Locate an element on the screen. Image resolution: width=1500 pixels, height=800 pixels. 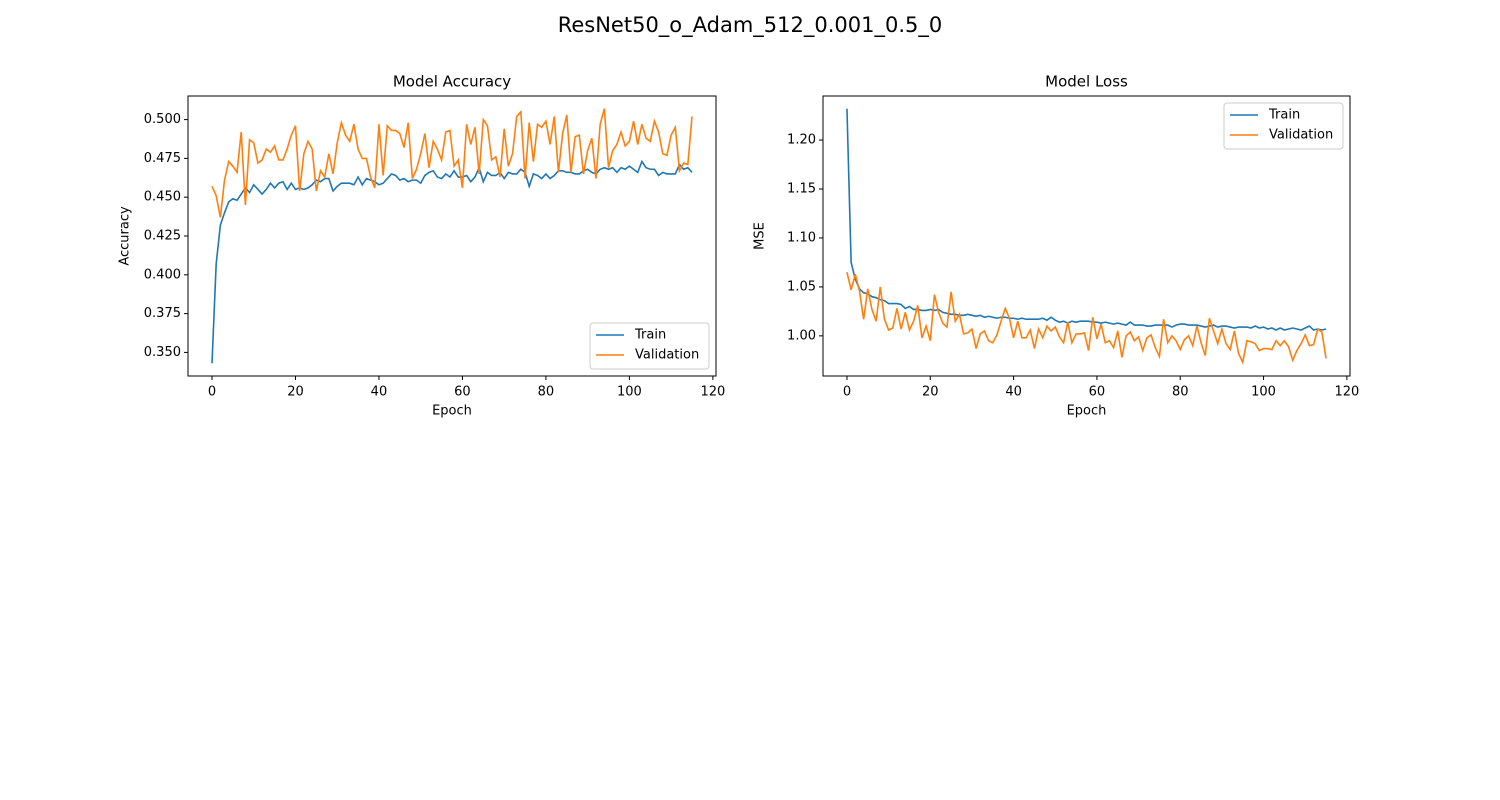
y-axis-label: Accuracy is located at coordinates (125, 236).